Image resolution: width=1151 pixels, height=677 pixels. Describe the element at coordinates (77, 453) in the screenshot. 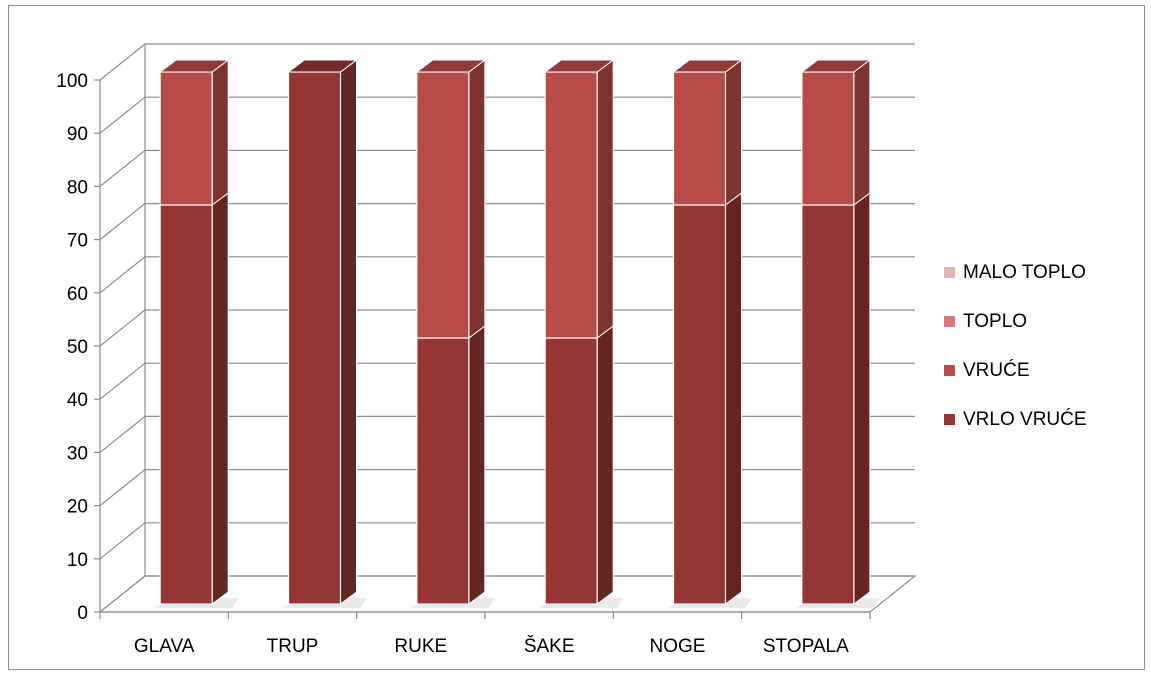

I see `y-tick-label: 30` at that location.